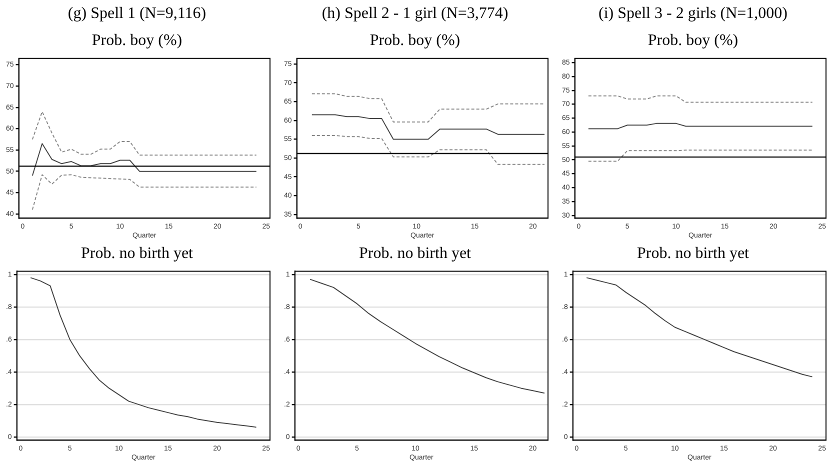 The width and height of the screenshot is (834, 462). I want to click on chart-title: (i) Spell 3 - 2 girls (N=1,000), so click(693, 13).